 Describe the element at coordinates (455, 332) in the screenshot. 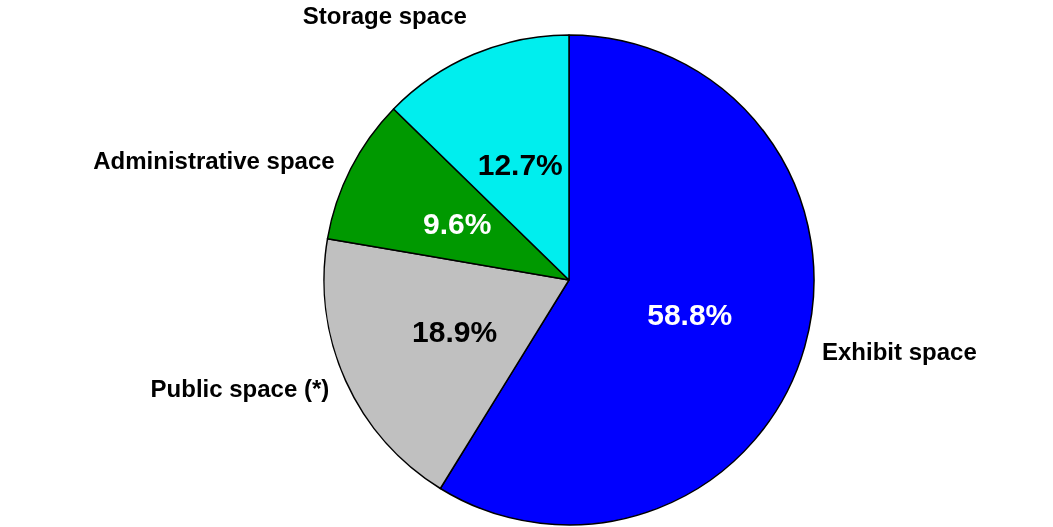

I see `data-label: 18.9%` at that location.